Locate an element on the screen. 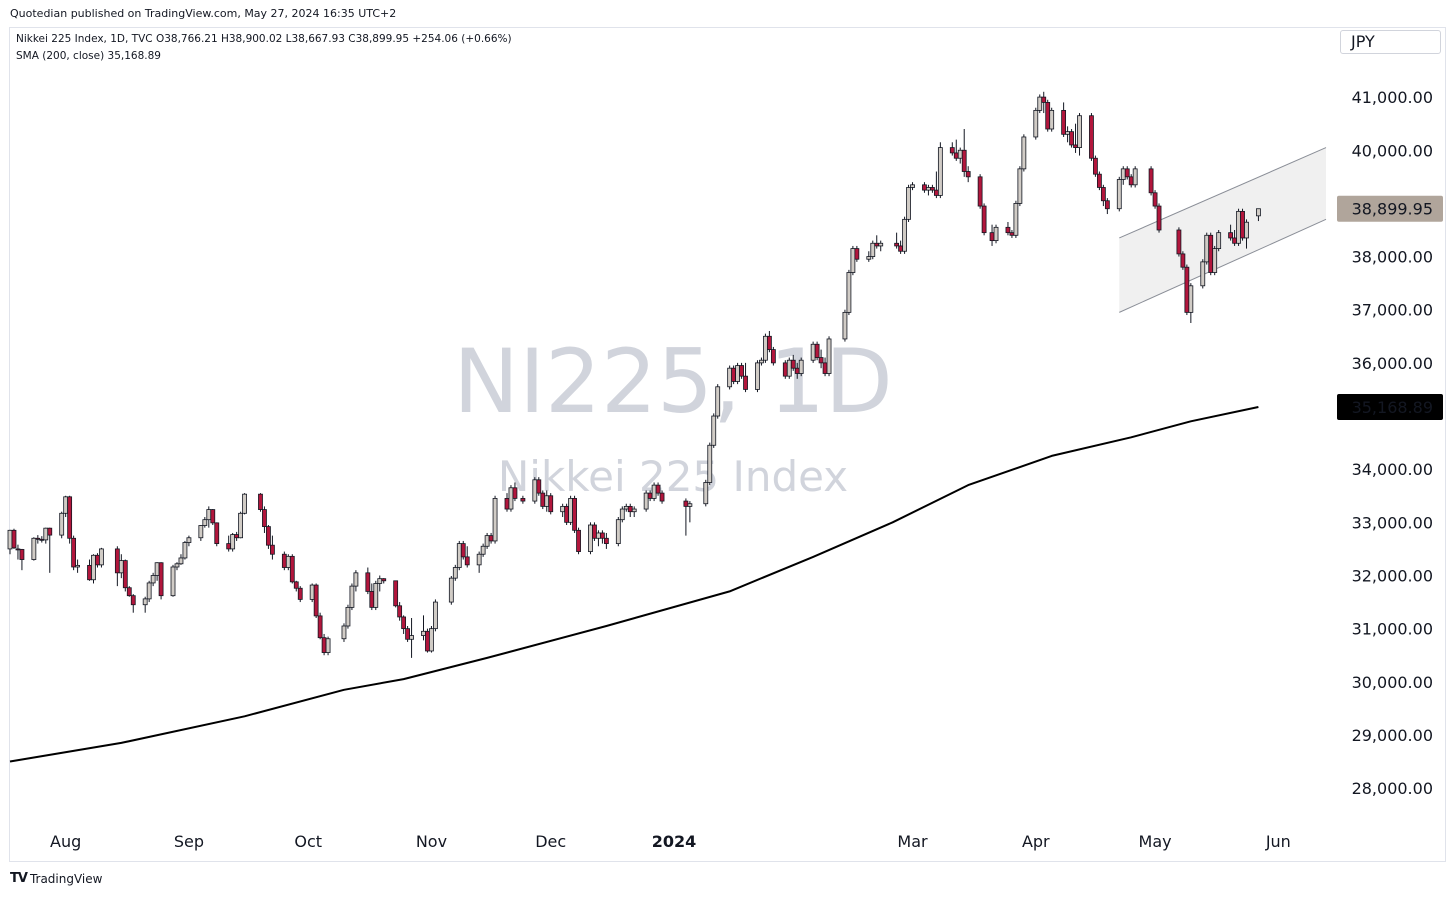 The width and height of the screenshot is (1456, 897). footer-brand: TV TradingView is located at coordinates (56, 878).